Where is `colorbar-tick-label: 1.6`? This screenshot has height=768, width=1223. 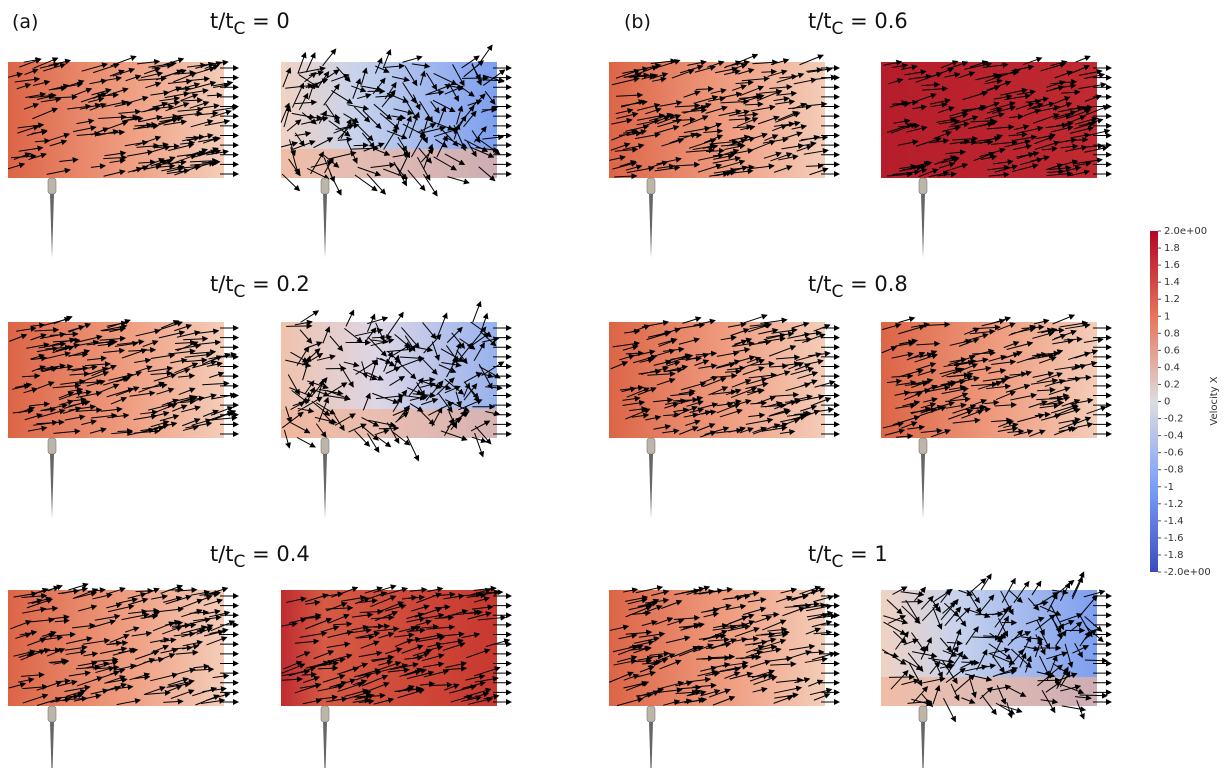 colorbar-tick-label: 1.6 is located at coordinates (1172, 265).